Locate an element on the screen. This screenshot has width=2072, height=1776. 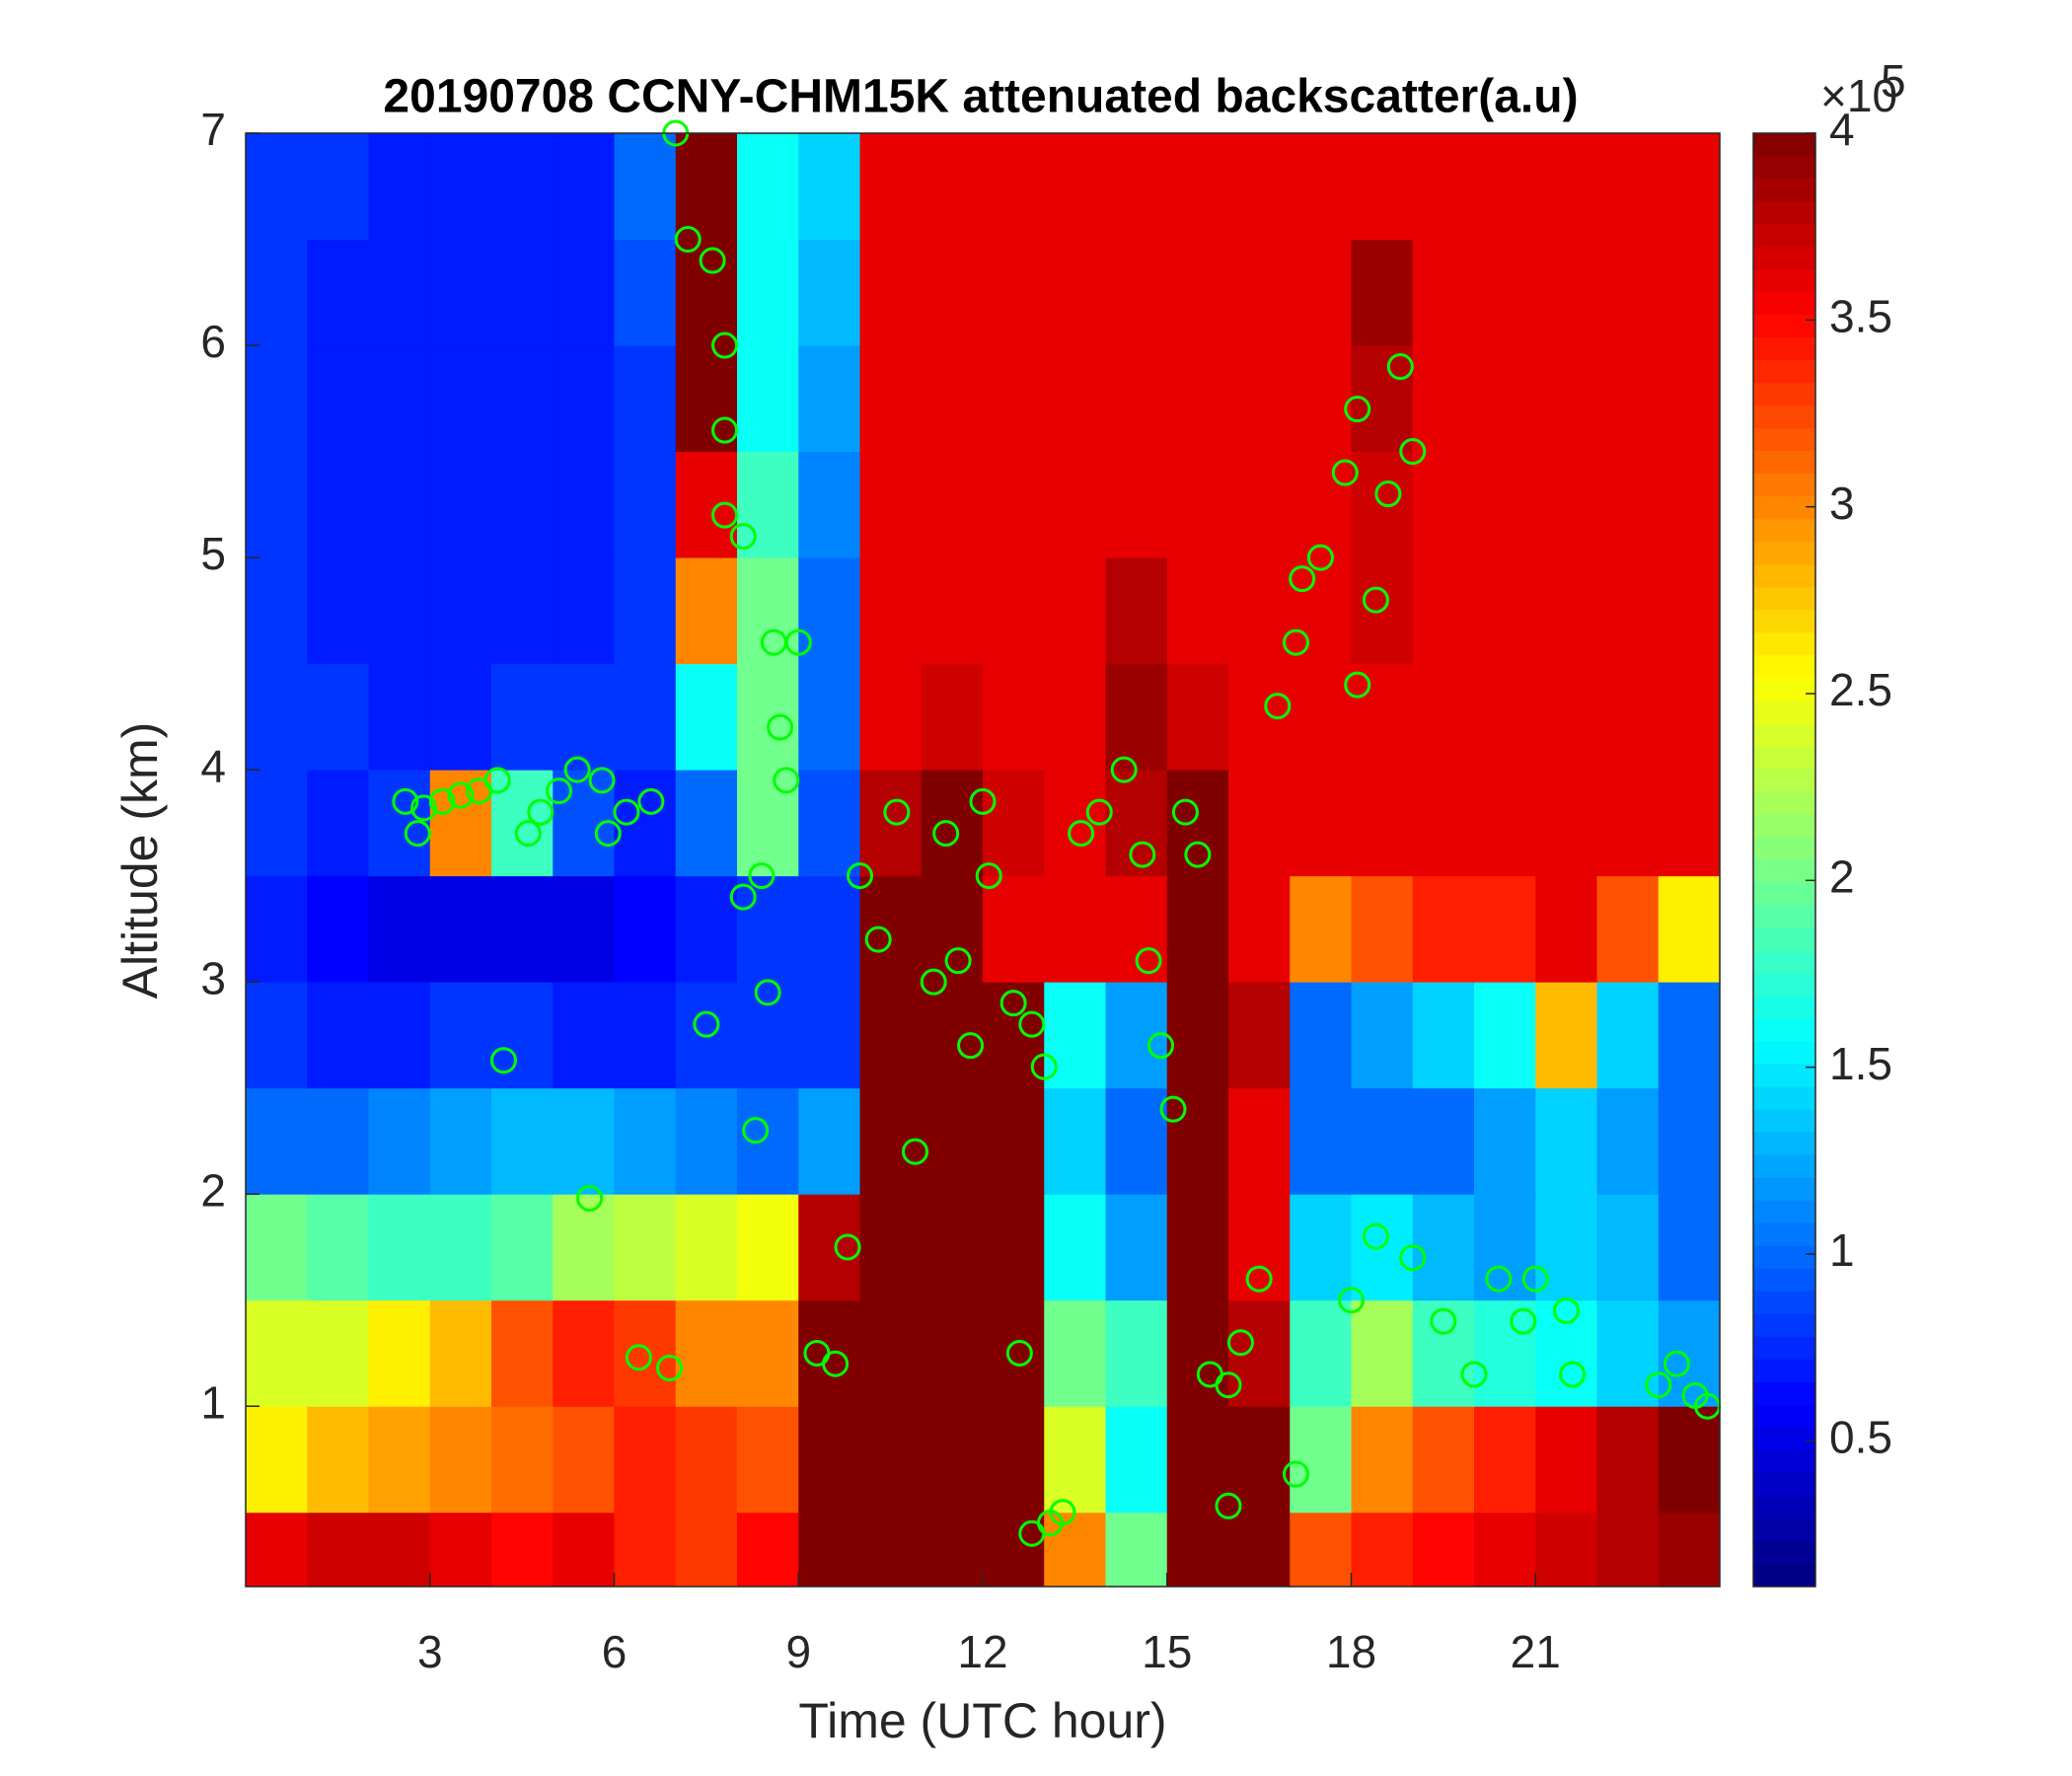
x-tick-label: 3 is located at coordinates (430, 1652).